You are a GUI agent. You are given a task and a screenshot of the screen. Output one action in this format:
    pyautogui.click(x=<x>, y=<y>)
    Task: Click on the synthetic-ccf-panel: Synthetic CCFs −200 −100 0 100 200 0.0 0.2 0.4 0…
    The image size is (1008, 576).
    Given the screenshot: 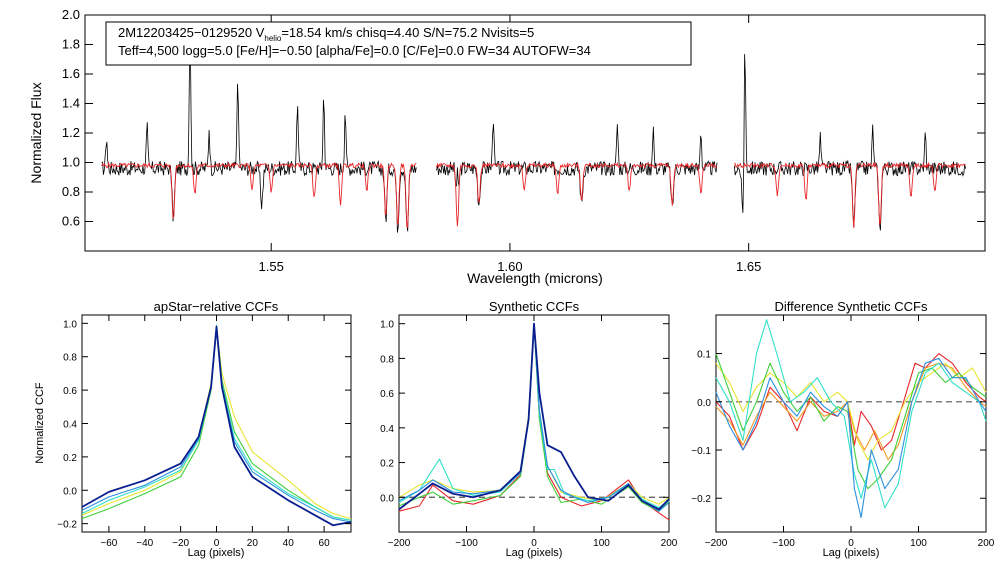 What is the action you would take?
    pyautogui.click(x=529, y=429)
    